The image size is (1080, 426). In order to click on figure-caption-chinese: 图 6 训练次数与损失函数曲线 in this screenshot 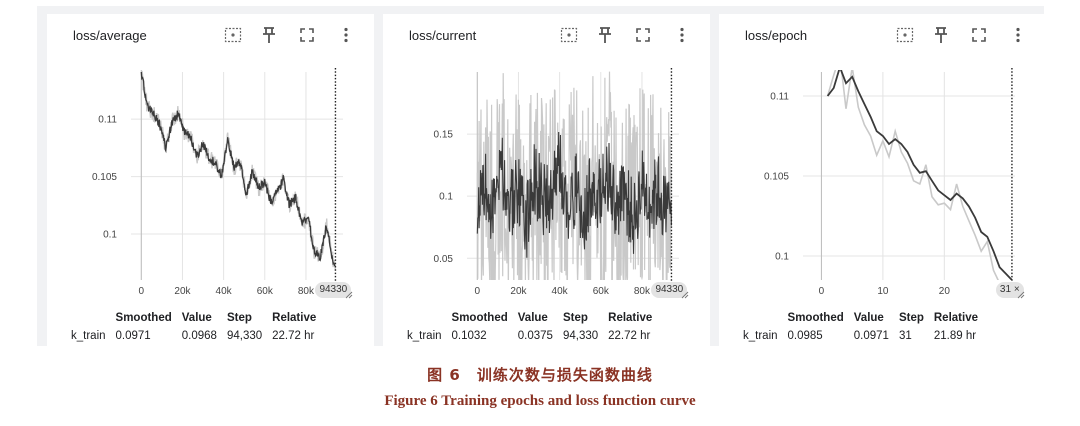, I will do `click(540, 375)`.